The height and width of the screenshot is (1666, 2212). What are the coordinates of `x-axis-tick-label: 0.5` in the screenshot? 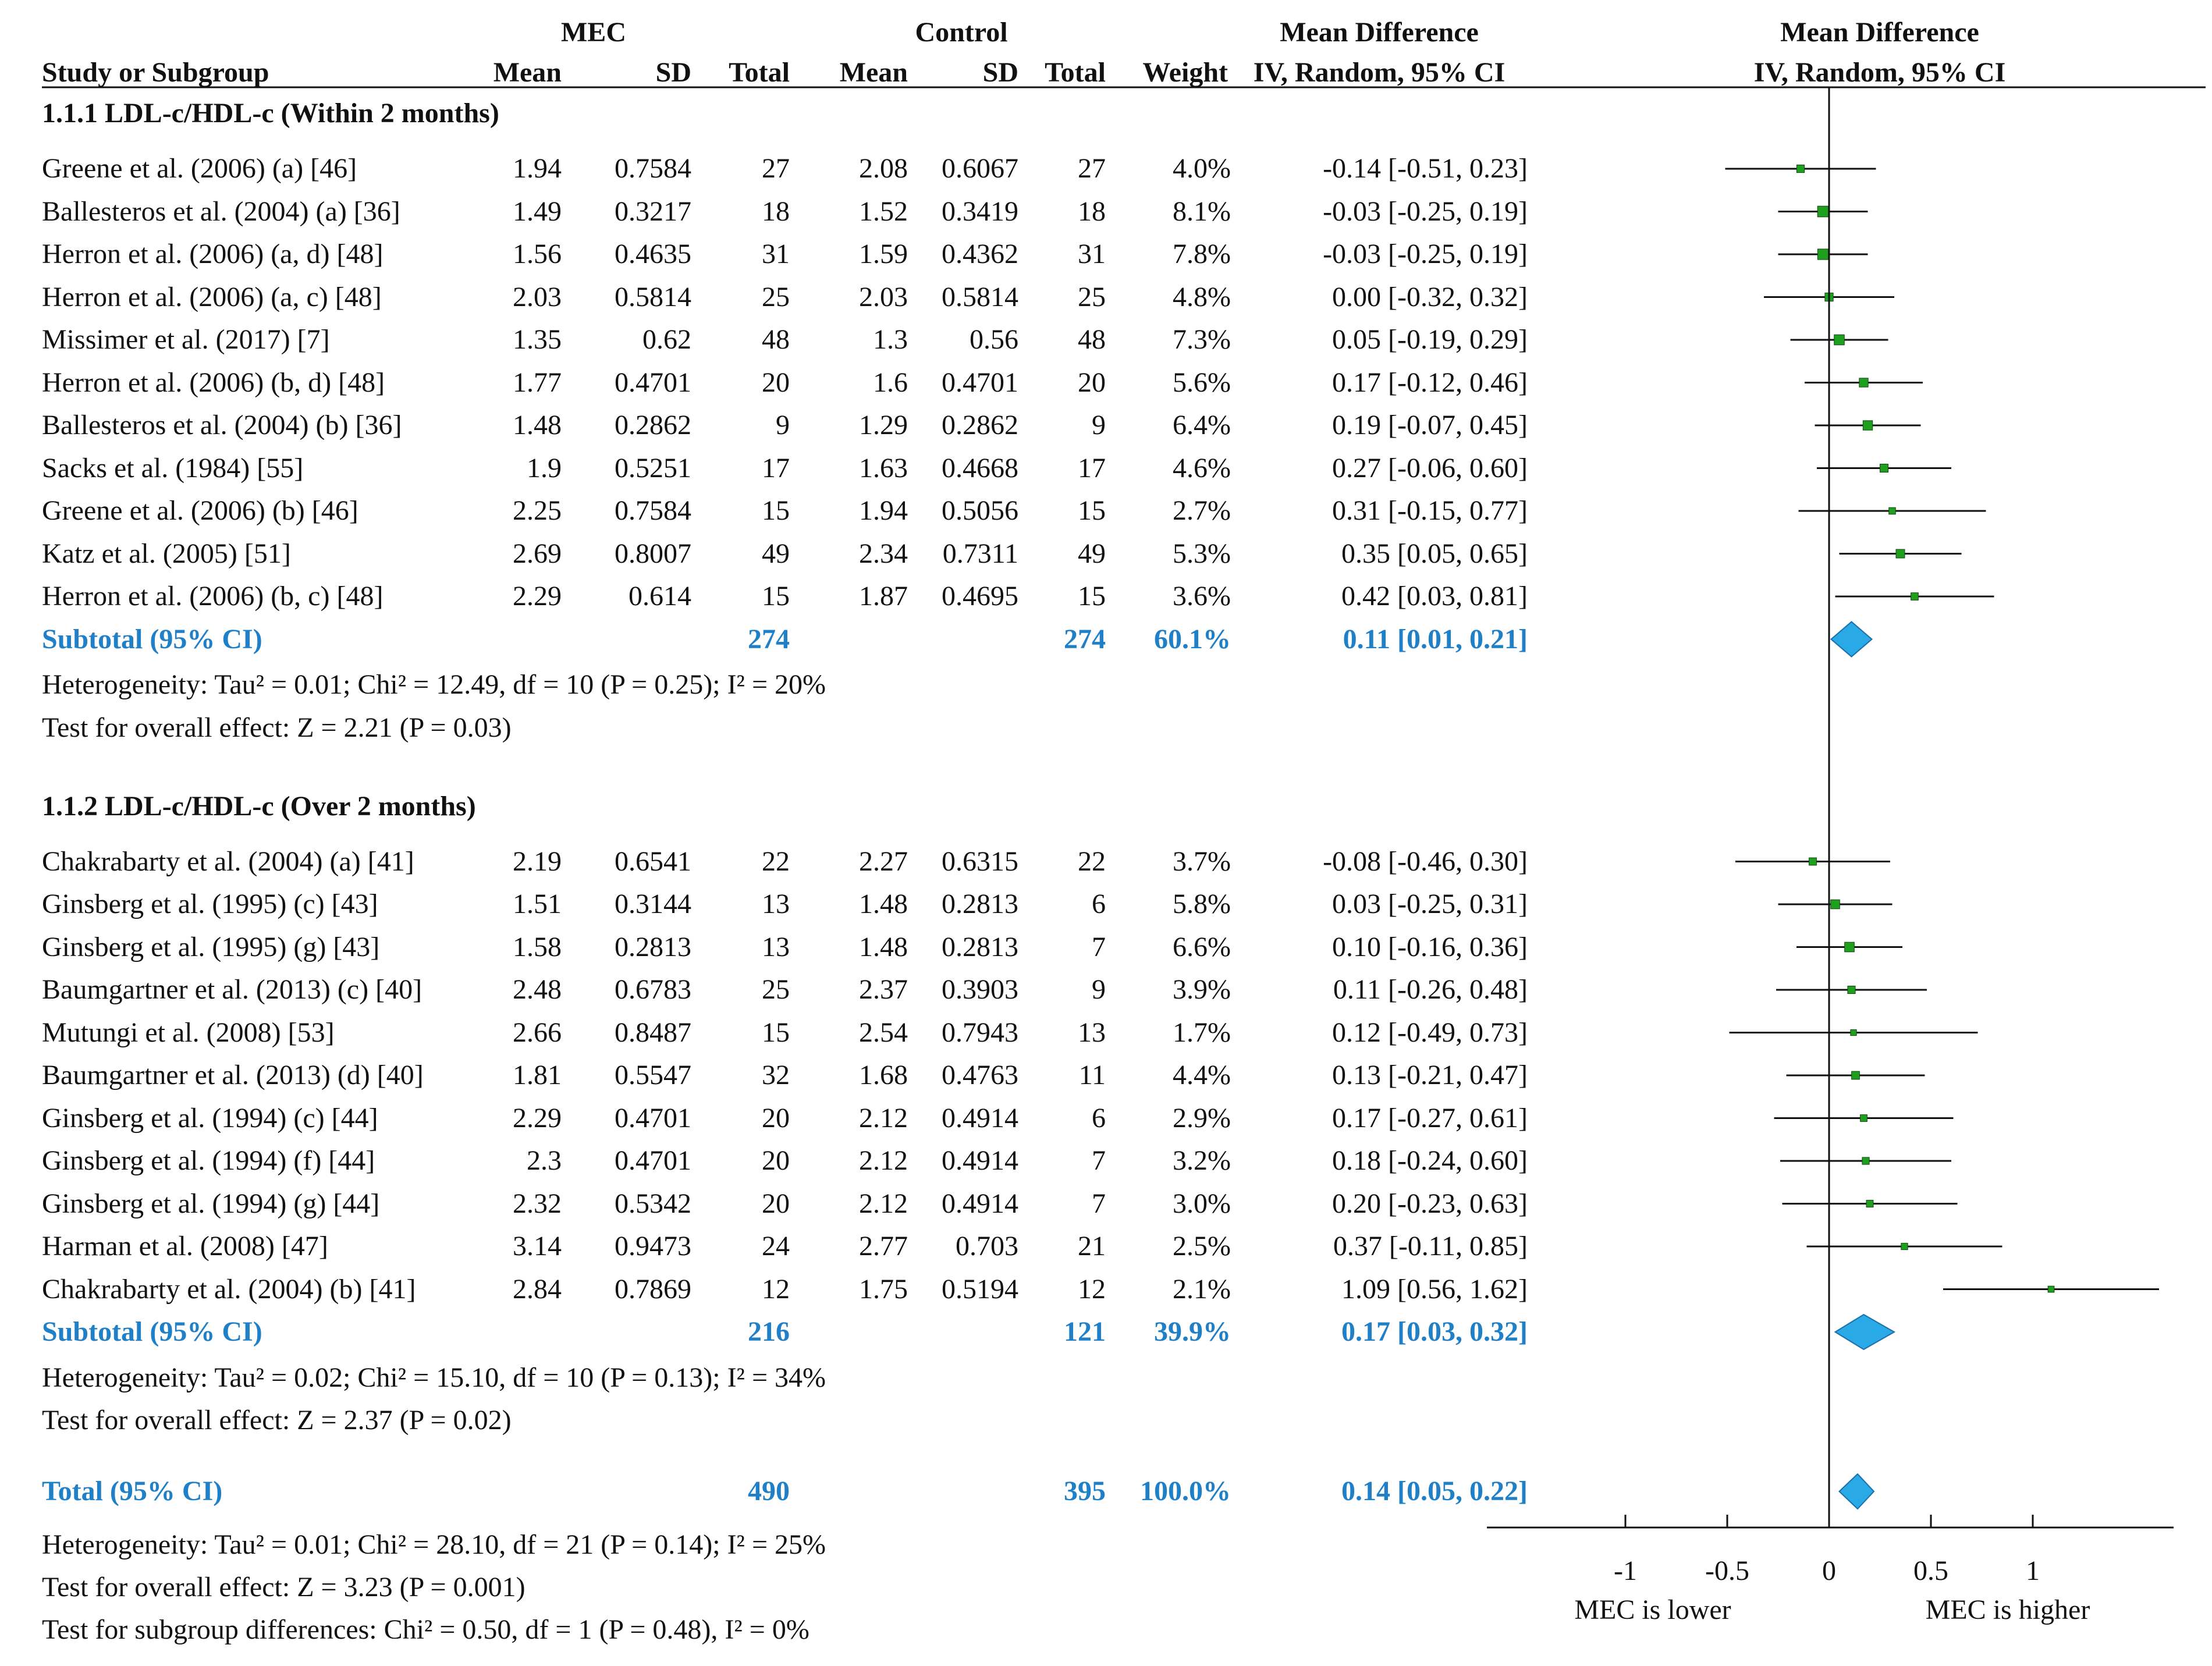 It's located at (1930, 1570).